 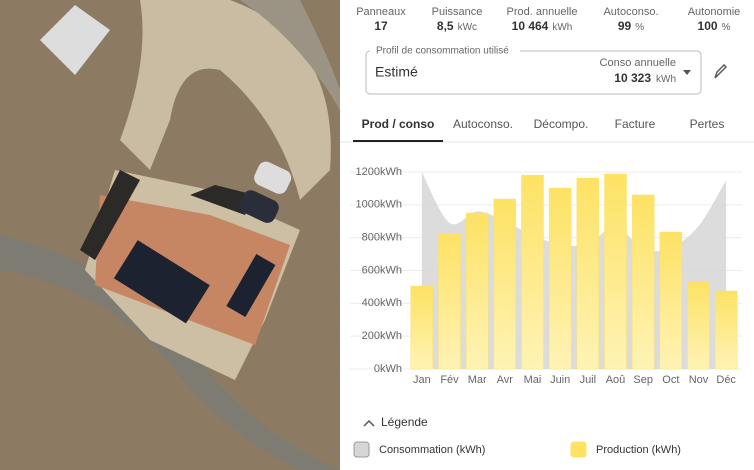 What do you see at coordinates (560, 380) in the screenshot?
I see `x-tick-label: Juin` at bounding box center [560, 380].